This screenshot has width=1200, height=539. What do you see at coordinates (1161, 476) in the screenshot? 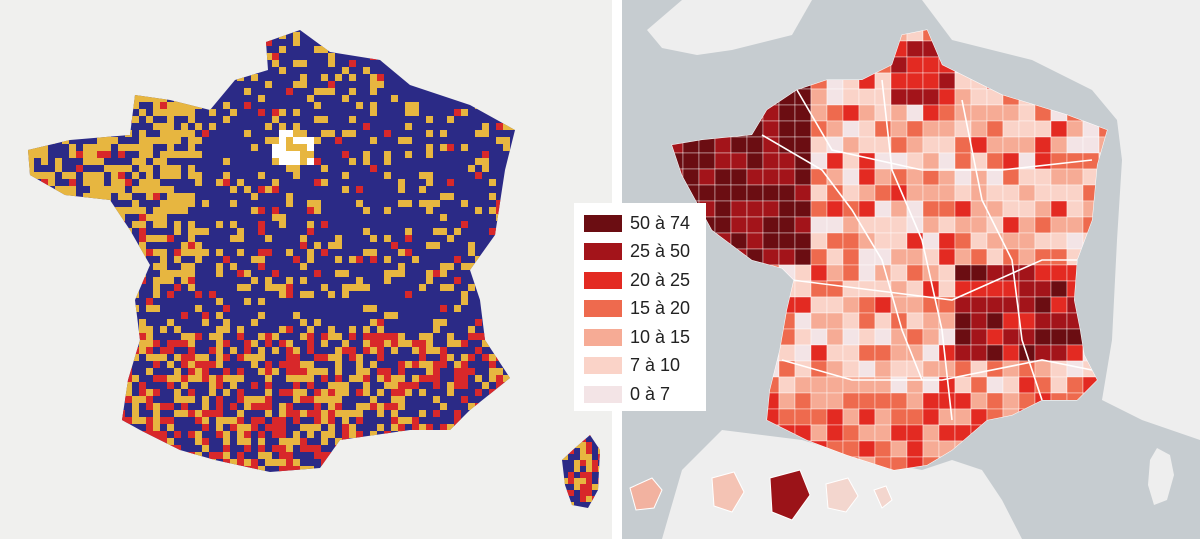
I see `island-shape` at bounding box center [1161, 476].